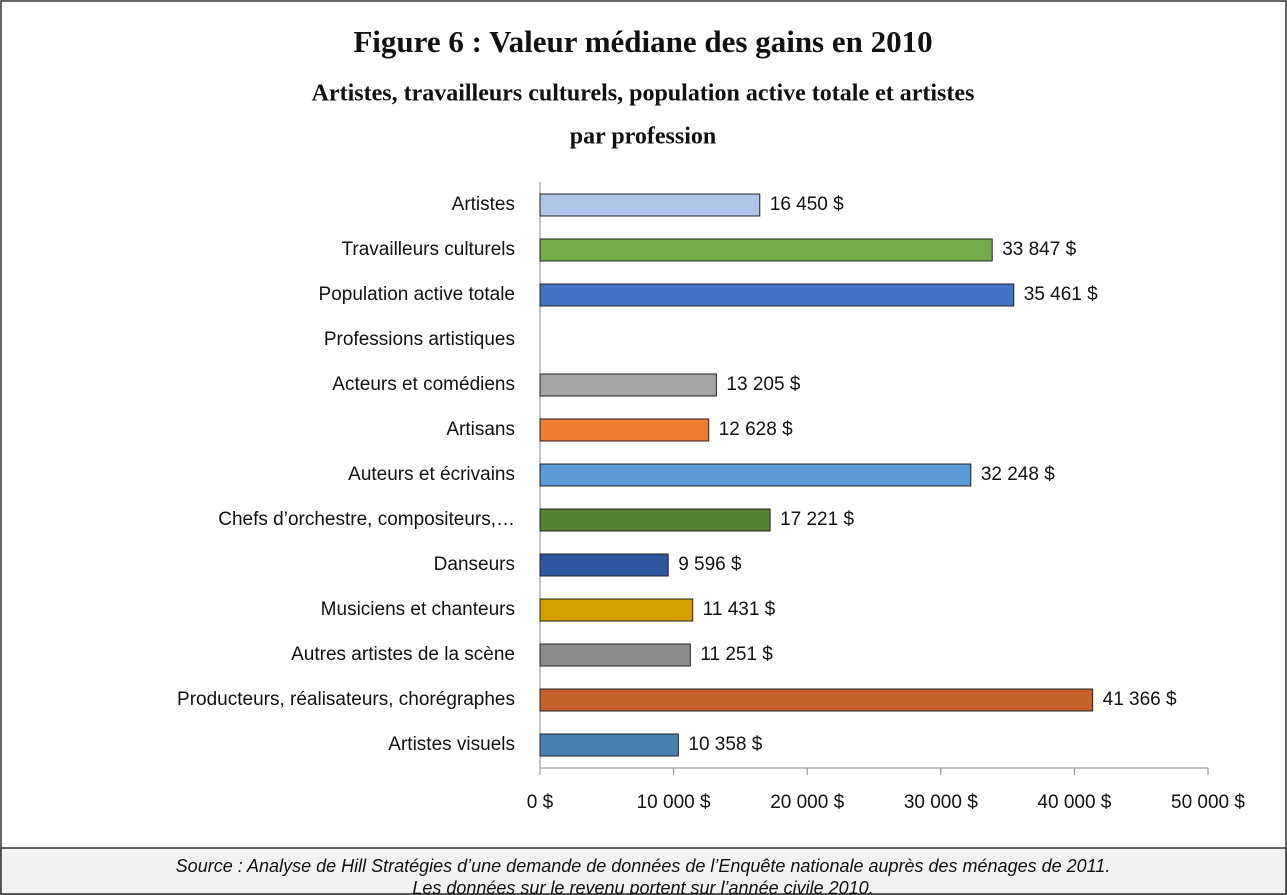 The width and height of the screenshot is (1287, 895). Describe the element at coordinates (807, 802) in the screenshot. I see `x-tick-label: 20 000 $` at that location.